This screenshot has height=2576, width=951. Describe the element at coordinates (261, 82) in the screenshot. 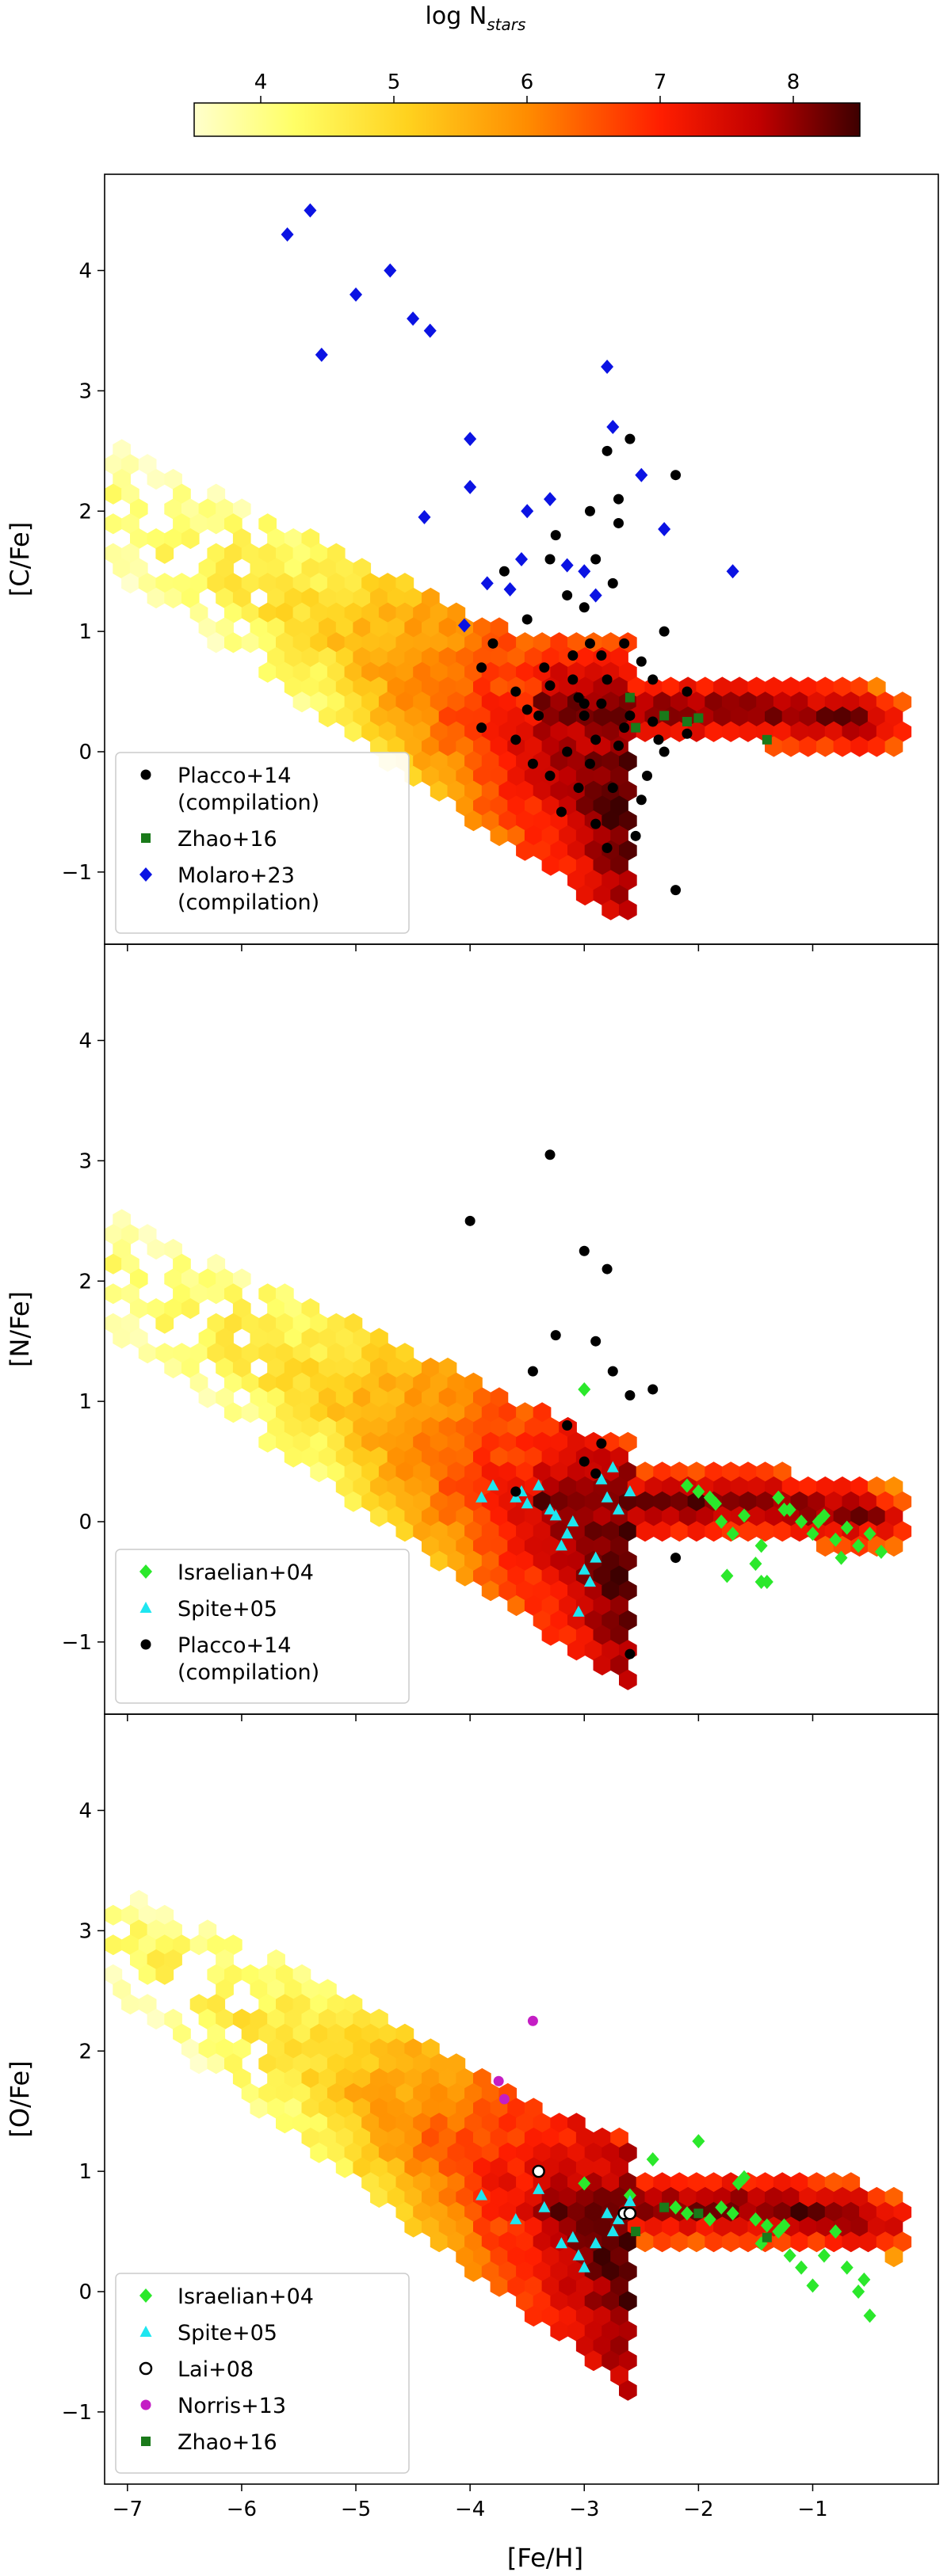

I see `colorbar-tick-label: 4` at that location.